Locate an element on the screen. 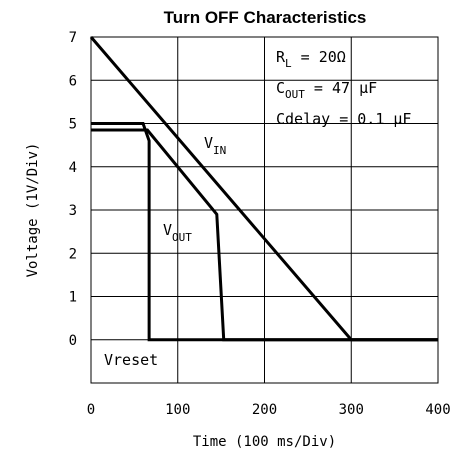 This screenshot has height=459, width=461. annotation-cout: COUT = 47 μF is located at coordinates (326, 90).